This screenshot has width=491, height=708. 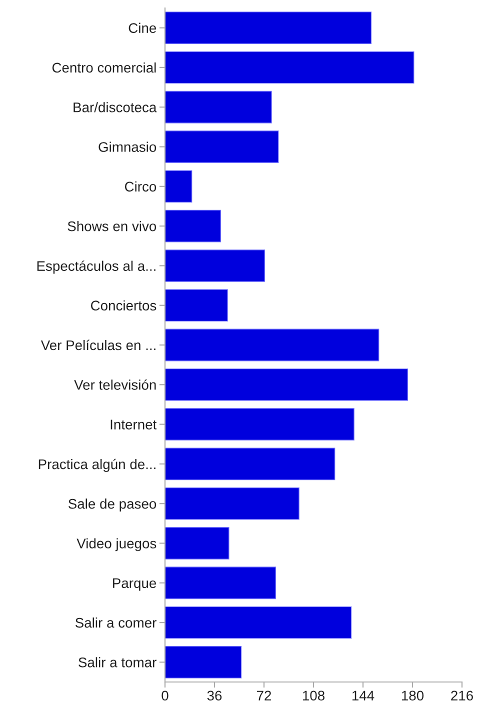 I want to click on y-tick-label: Circo, so click(x=140, y=186).